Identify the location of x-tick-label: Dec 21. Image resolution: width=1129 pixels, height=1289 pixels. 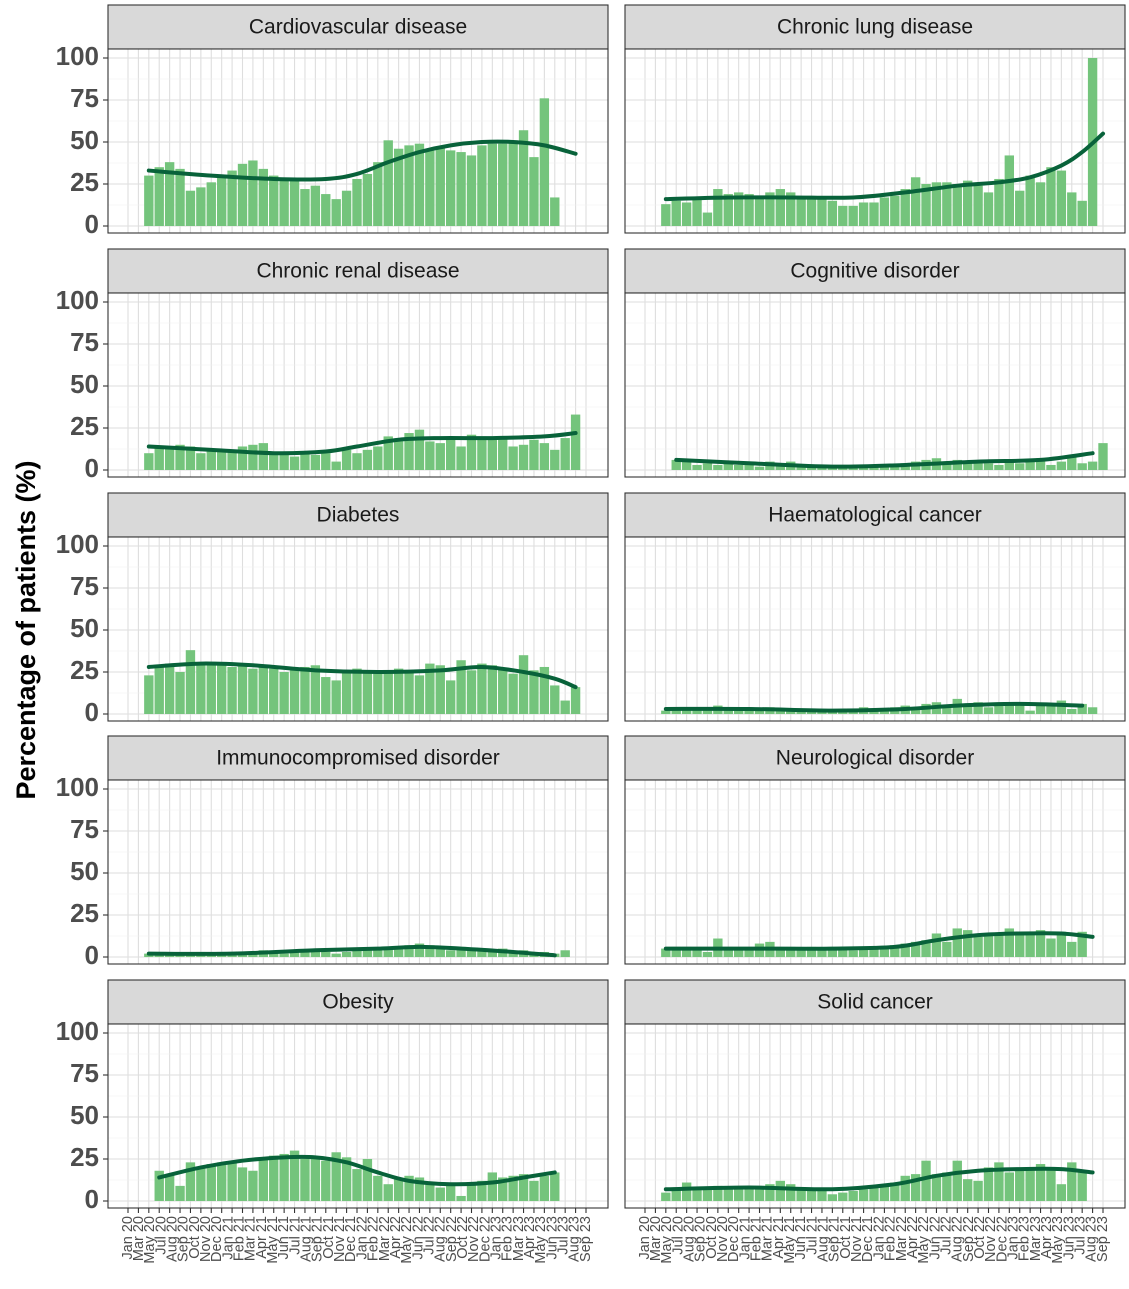
(868, 1239).